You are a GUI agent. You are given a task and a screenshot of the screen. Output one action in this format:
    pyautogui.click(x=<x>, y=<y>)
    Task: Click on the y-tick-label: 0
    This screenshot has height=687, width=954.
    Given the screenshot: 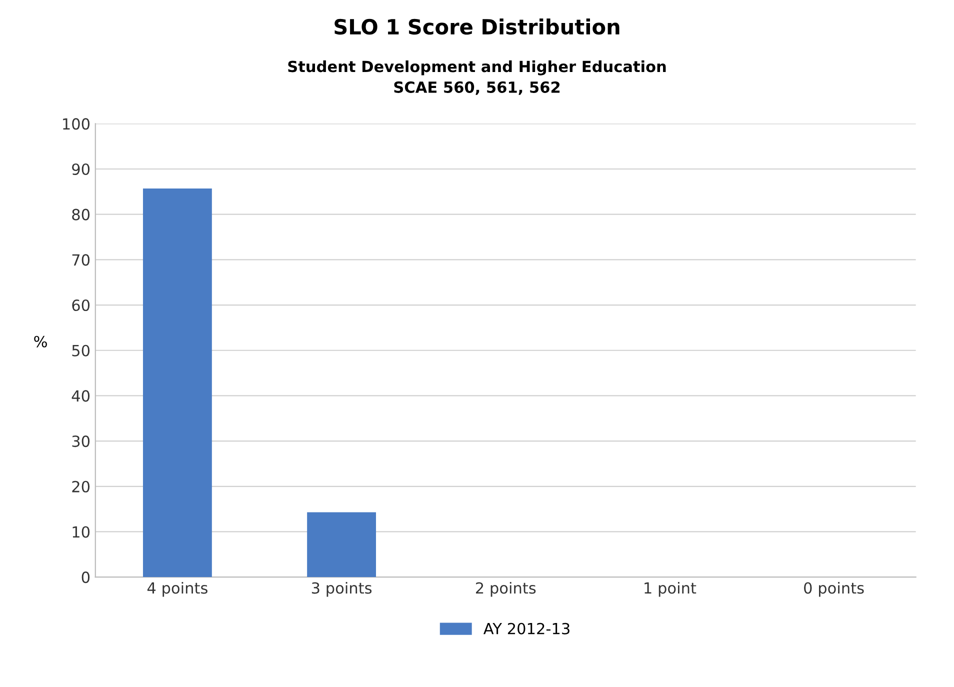 What is the action you would take?
    pyautogui.click(x=86, y=578)
    